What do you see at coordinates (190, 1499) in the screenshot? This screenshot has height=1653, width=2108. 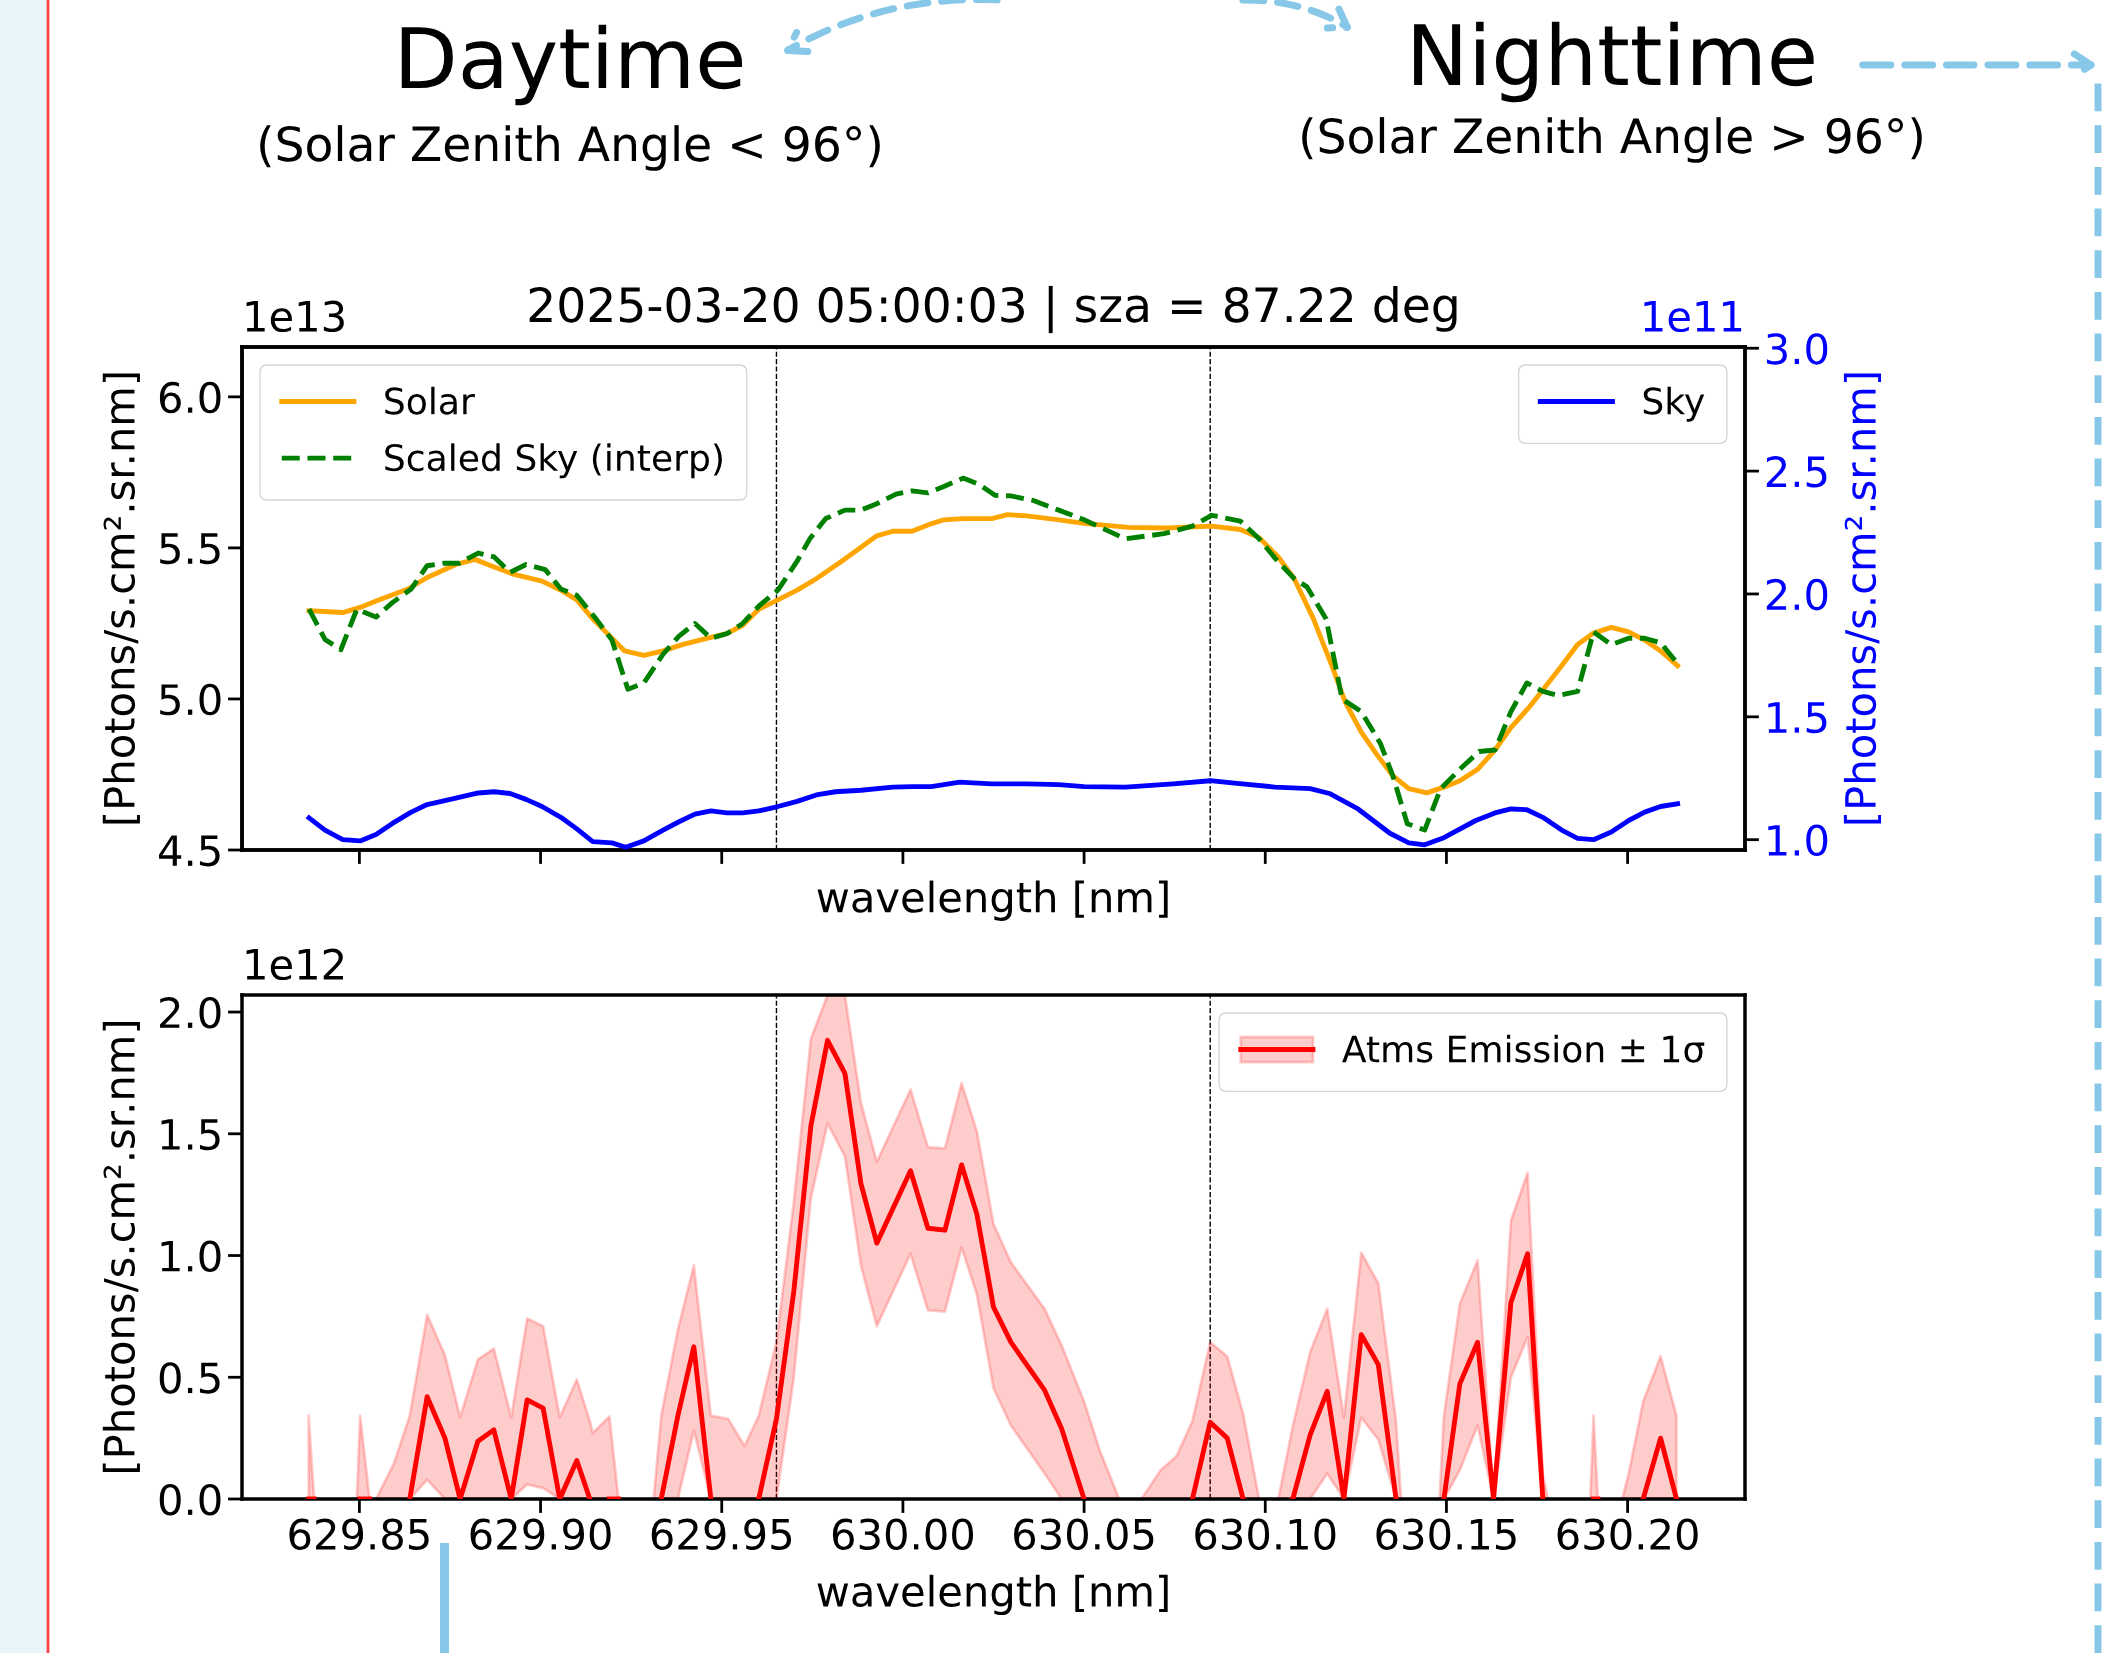 I see `y-tick-label: 0.0` at bounding box center [190, 1499].